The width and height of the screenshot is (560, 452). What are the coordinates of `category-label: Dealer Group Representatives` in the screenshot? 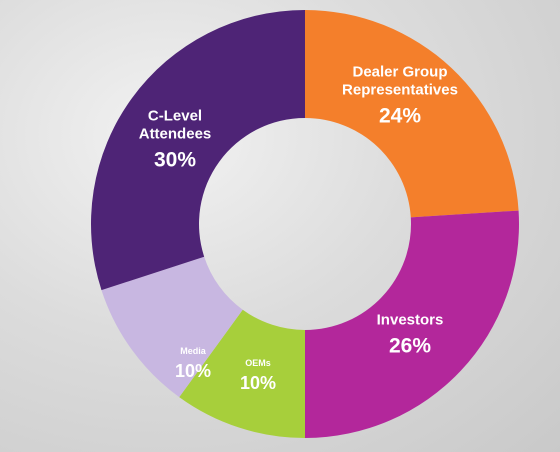 It's located at (400, 81).